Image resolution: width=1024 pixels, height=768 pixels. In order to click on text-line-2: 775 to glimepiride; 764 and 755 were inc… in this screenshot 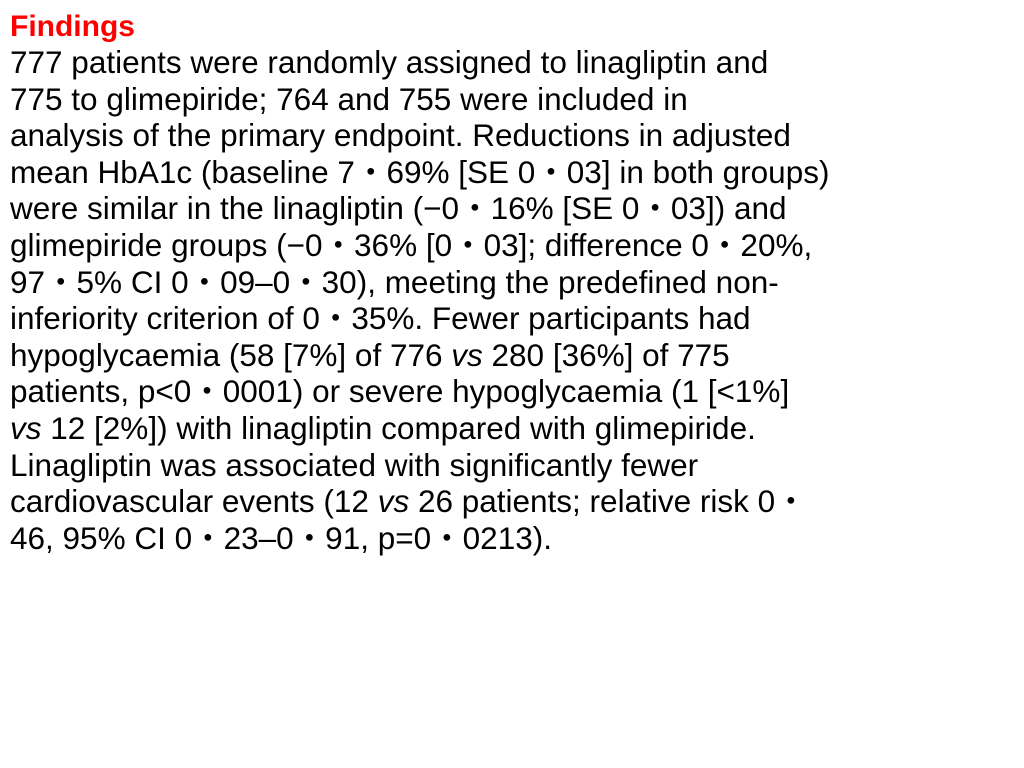, I will do `click(349, 98)`.